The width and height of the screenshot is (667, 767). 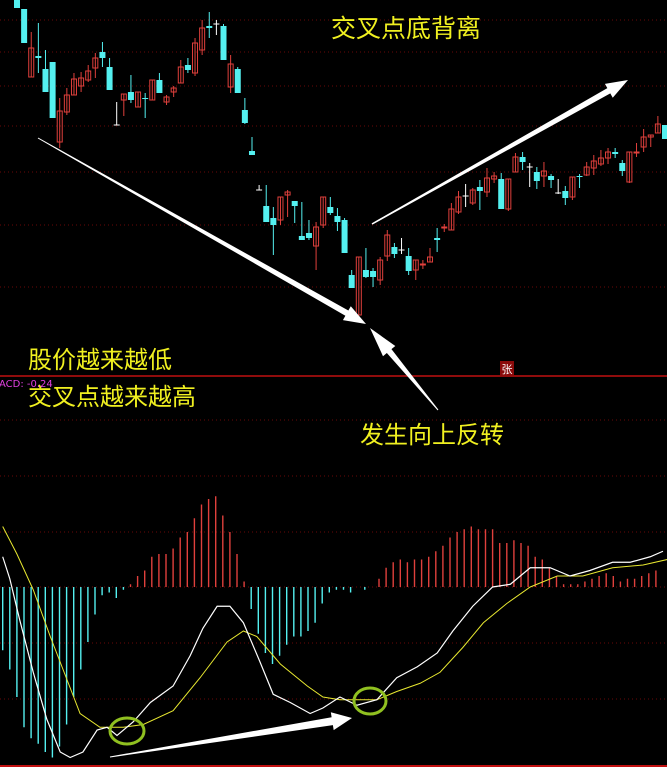 I want to click on annotation-reversal: 发生向上反转, so click(x=432, y=435).